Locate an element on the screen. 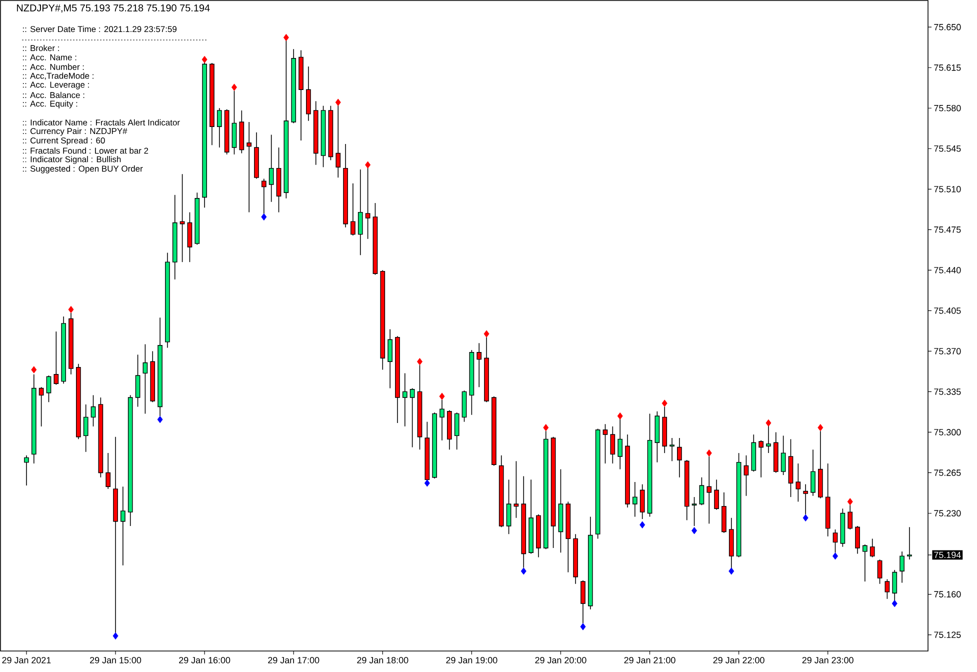 The height and width of the screenshot is (672, 977). y-tick-label: 75.125 is located at coordinates (947, 635).